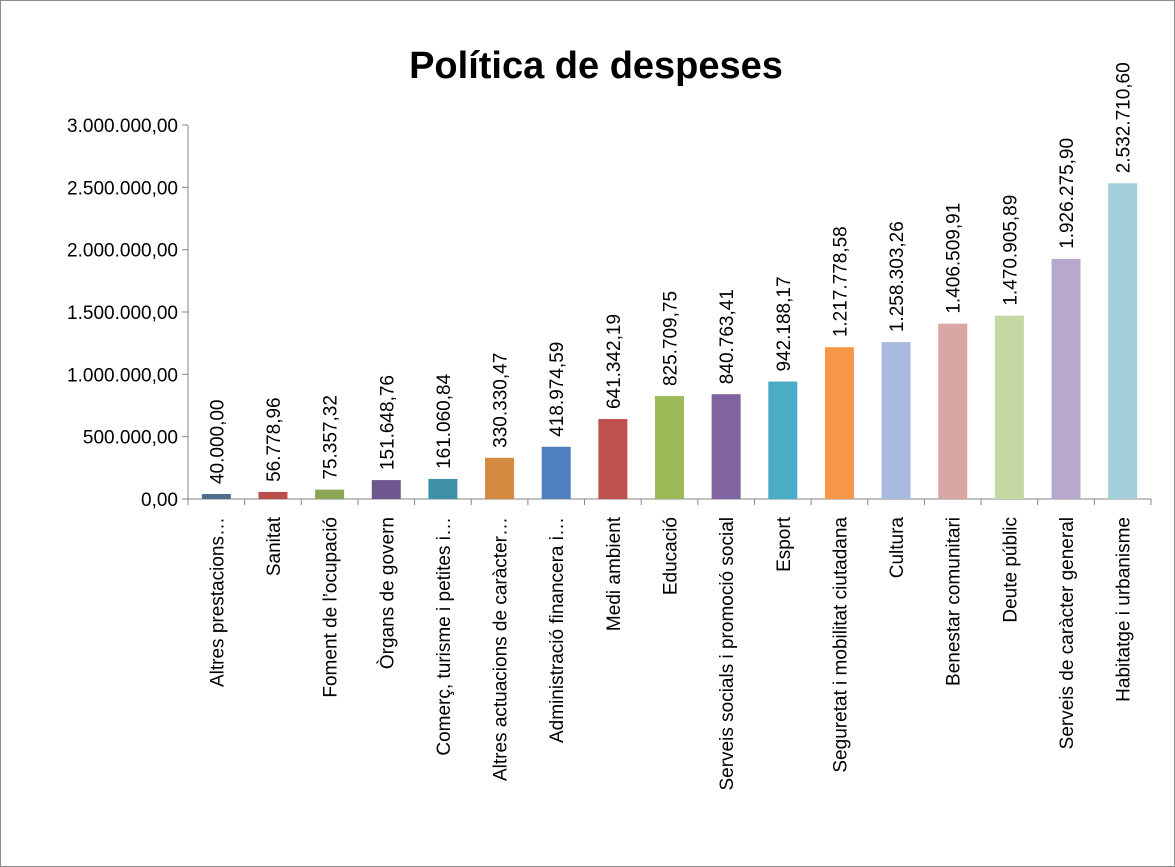  I want to click on x-tick-label: Esport, so click(784, 544).